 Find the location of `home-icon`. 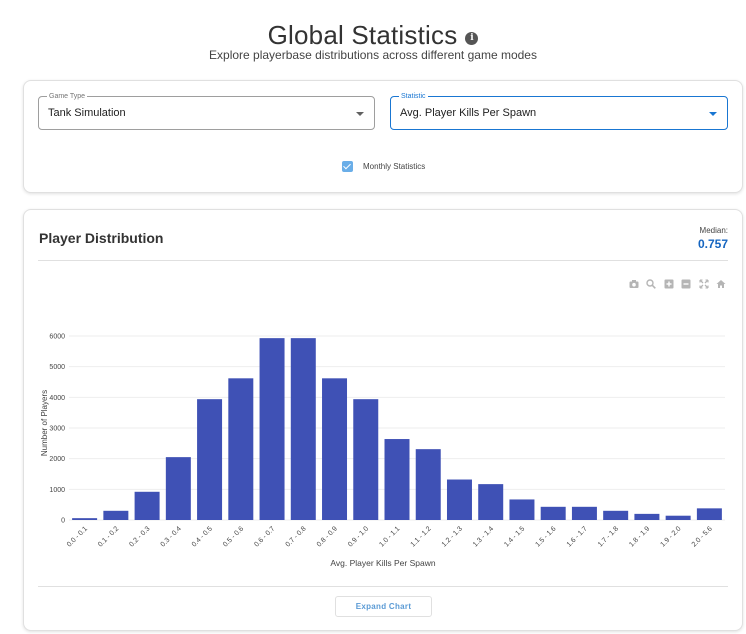

home-icon is located at coordinates (721, 284).